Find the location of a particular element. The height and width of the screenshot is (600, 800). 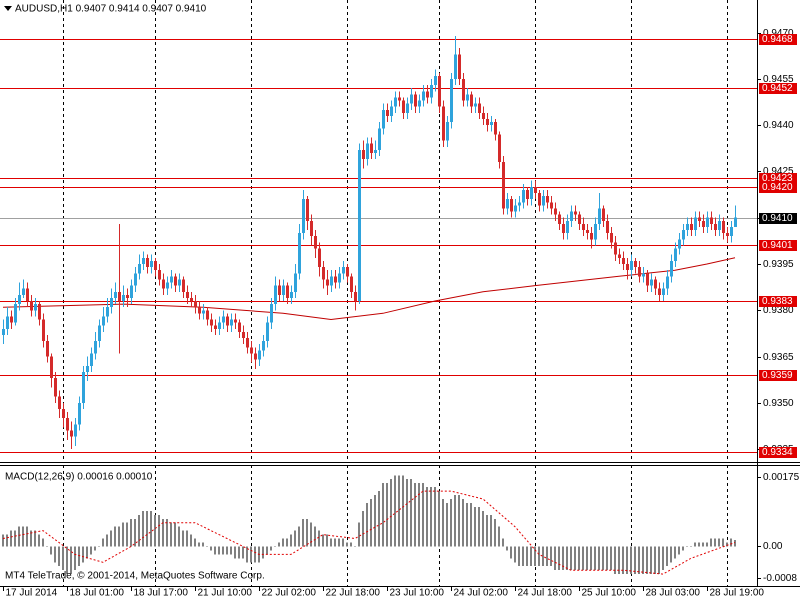

y-tick-label: 0.9365 is located at coordinates (778, 357).